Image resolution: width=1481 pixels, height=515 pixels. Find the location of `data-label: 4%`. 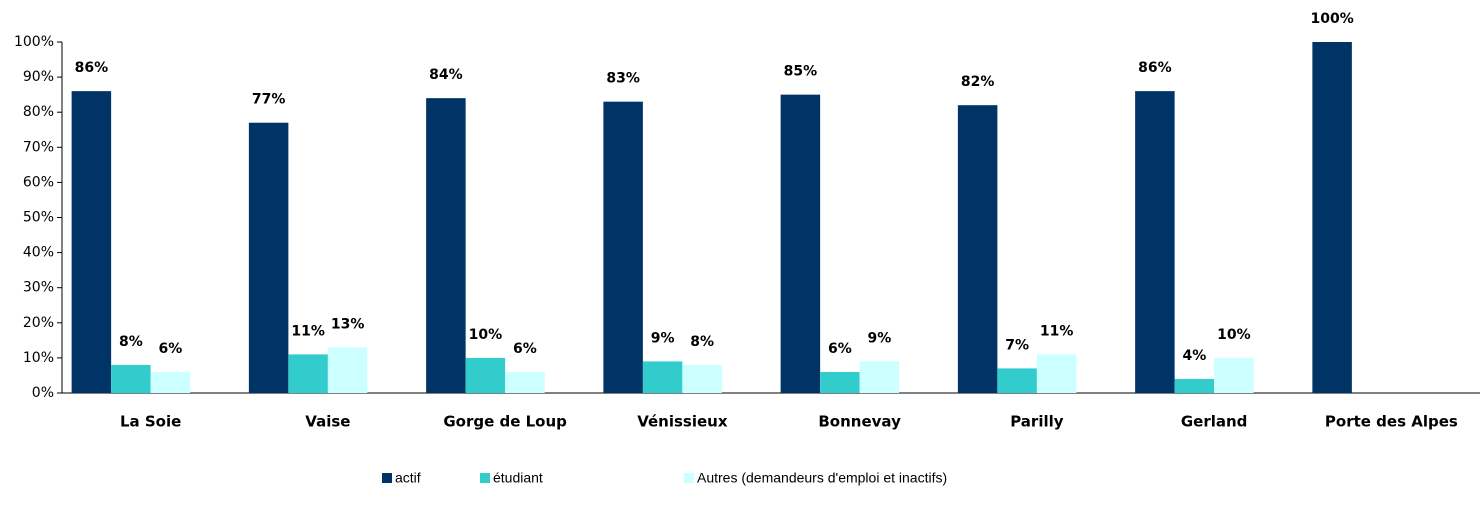

data-label: 4% is located at coordinates (1194, 356).